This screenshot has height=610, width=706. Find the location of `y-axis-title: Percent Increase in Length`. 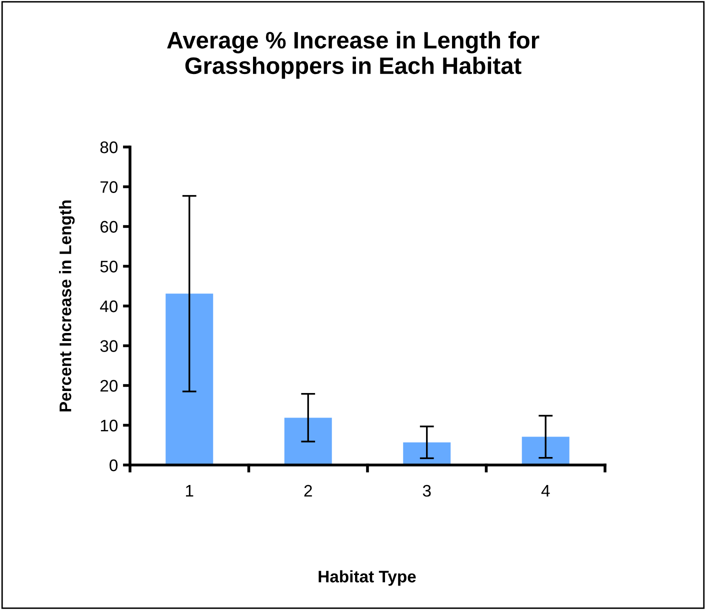

y-axis-title: Percent Increase in Length is located at coordinates (67, 306).